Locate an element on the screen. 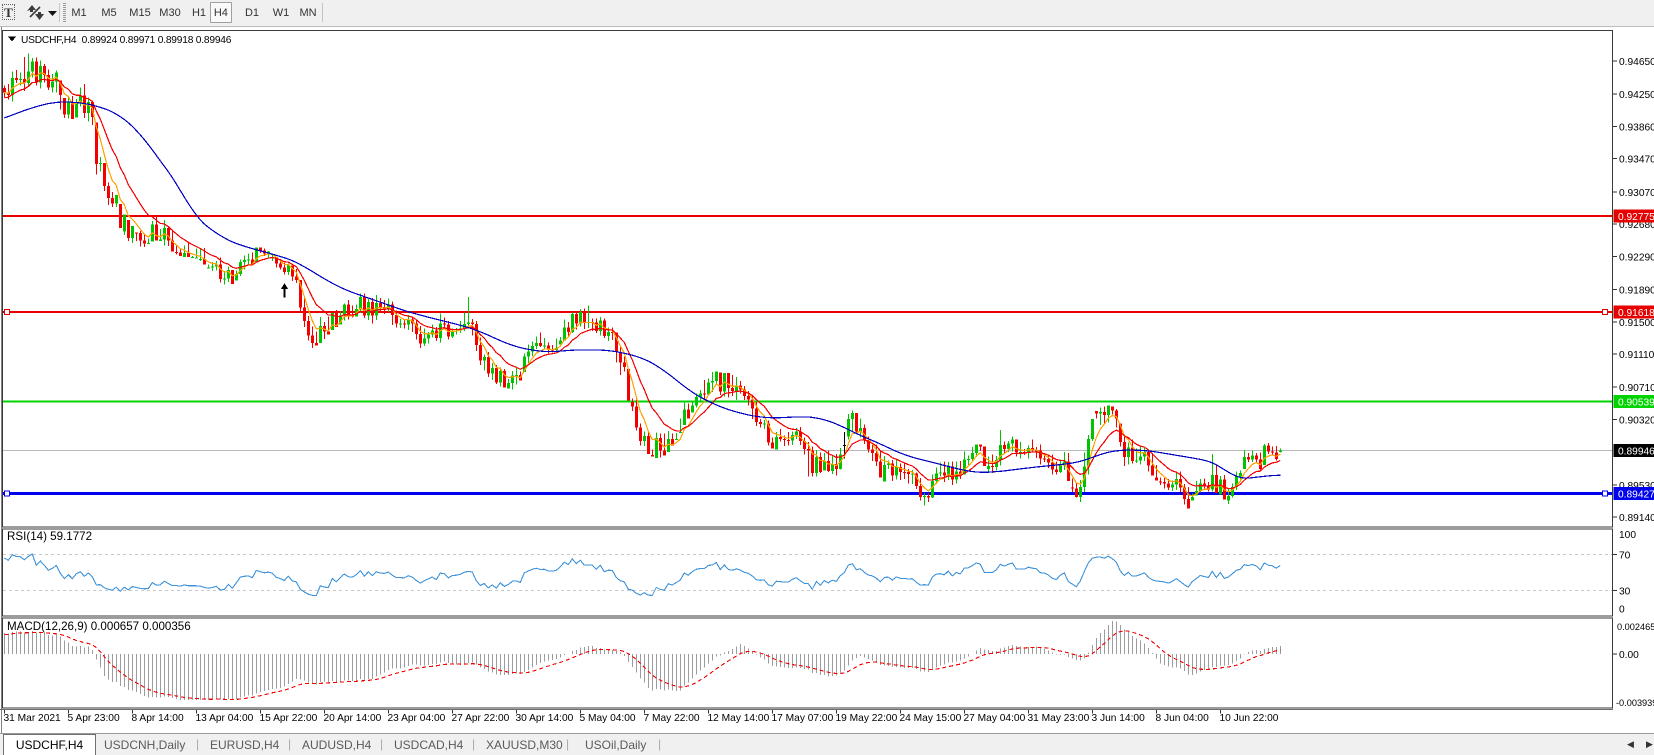  svg-text: 12 May 14:00 is located at coordinates (739, 718).